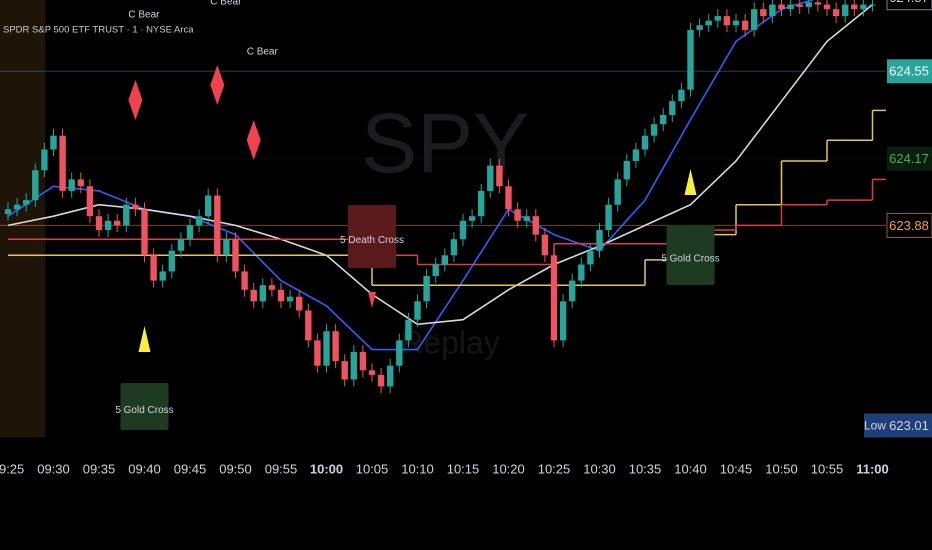 The height and width of the screenshot is (550, 932). Describe the element at coordinates (690, 468) in the screenshot. I see `x-tick-label: 10:40` at that location.